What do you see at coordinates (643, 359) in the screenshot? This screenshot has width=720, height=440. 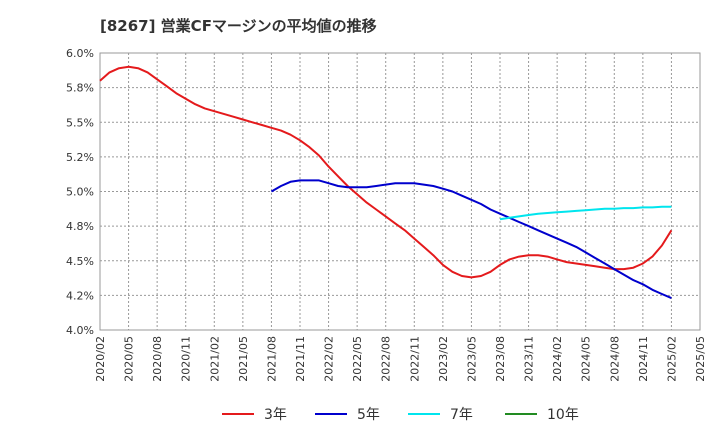 I see `x-tick-label: 2024/11` at bounding box center [643, 359].